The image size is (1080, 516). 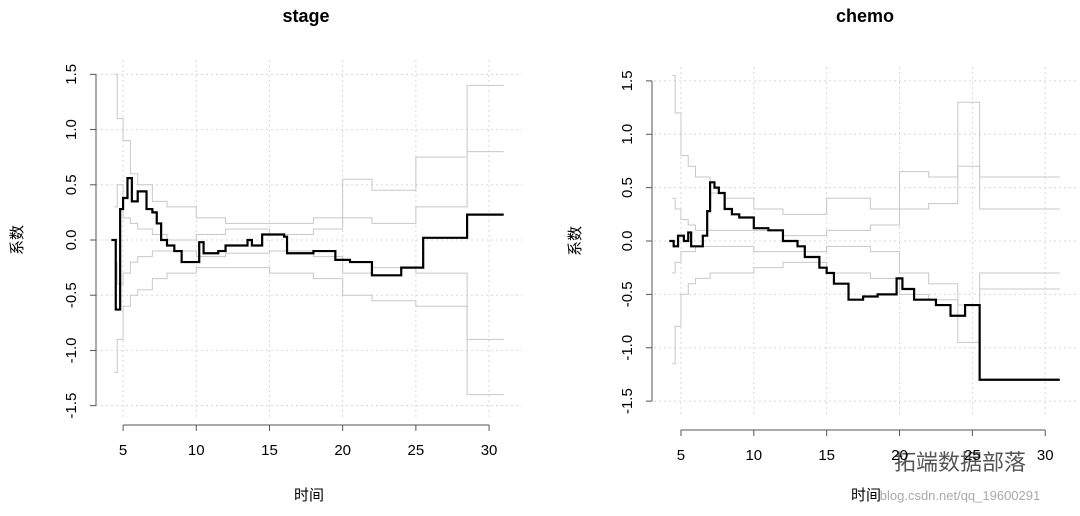 I want to click on chart-title: stage, so click(x=305, y=16).